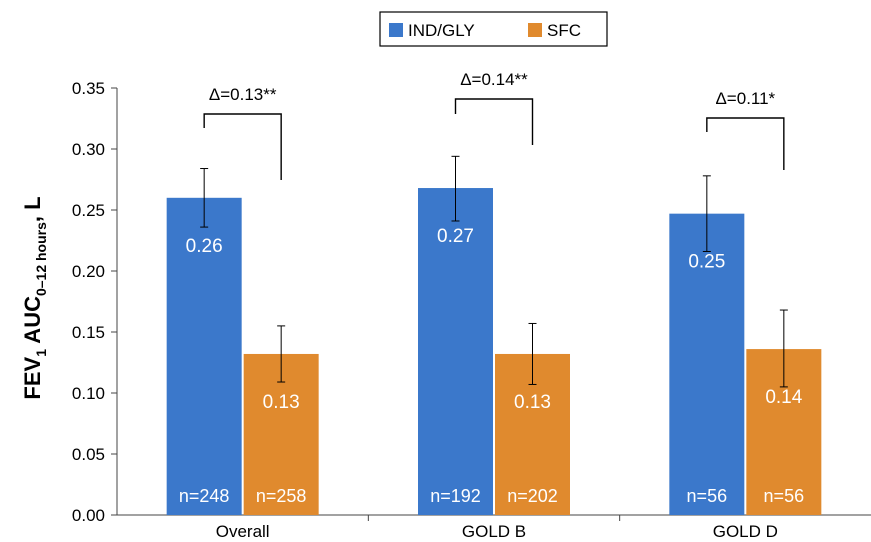 The height and width of the screenshot is (542, 871). I want to click on y-tick-label: 0.05, so click(88, 454).